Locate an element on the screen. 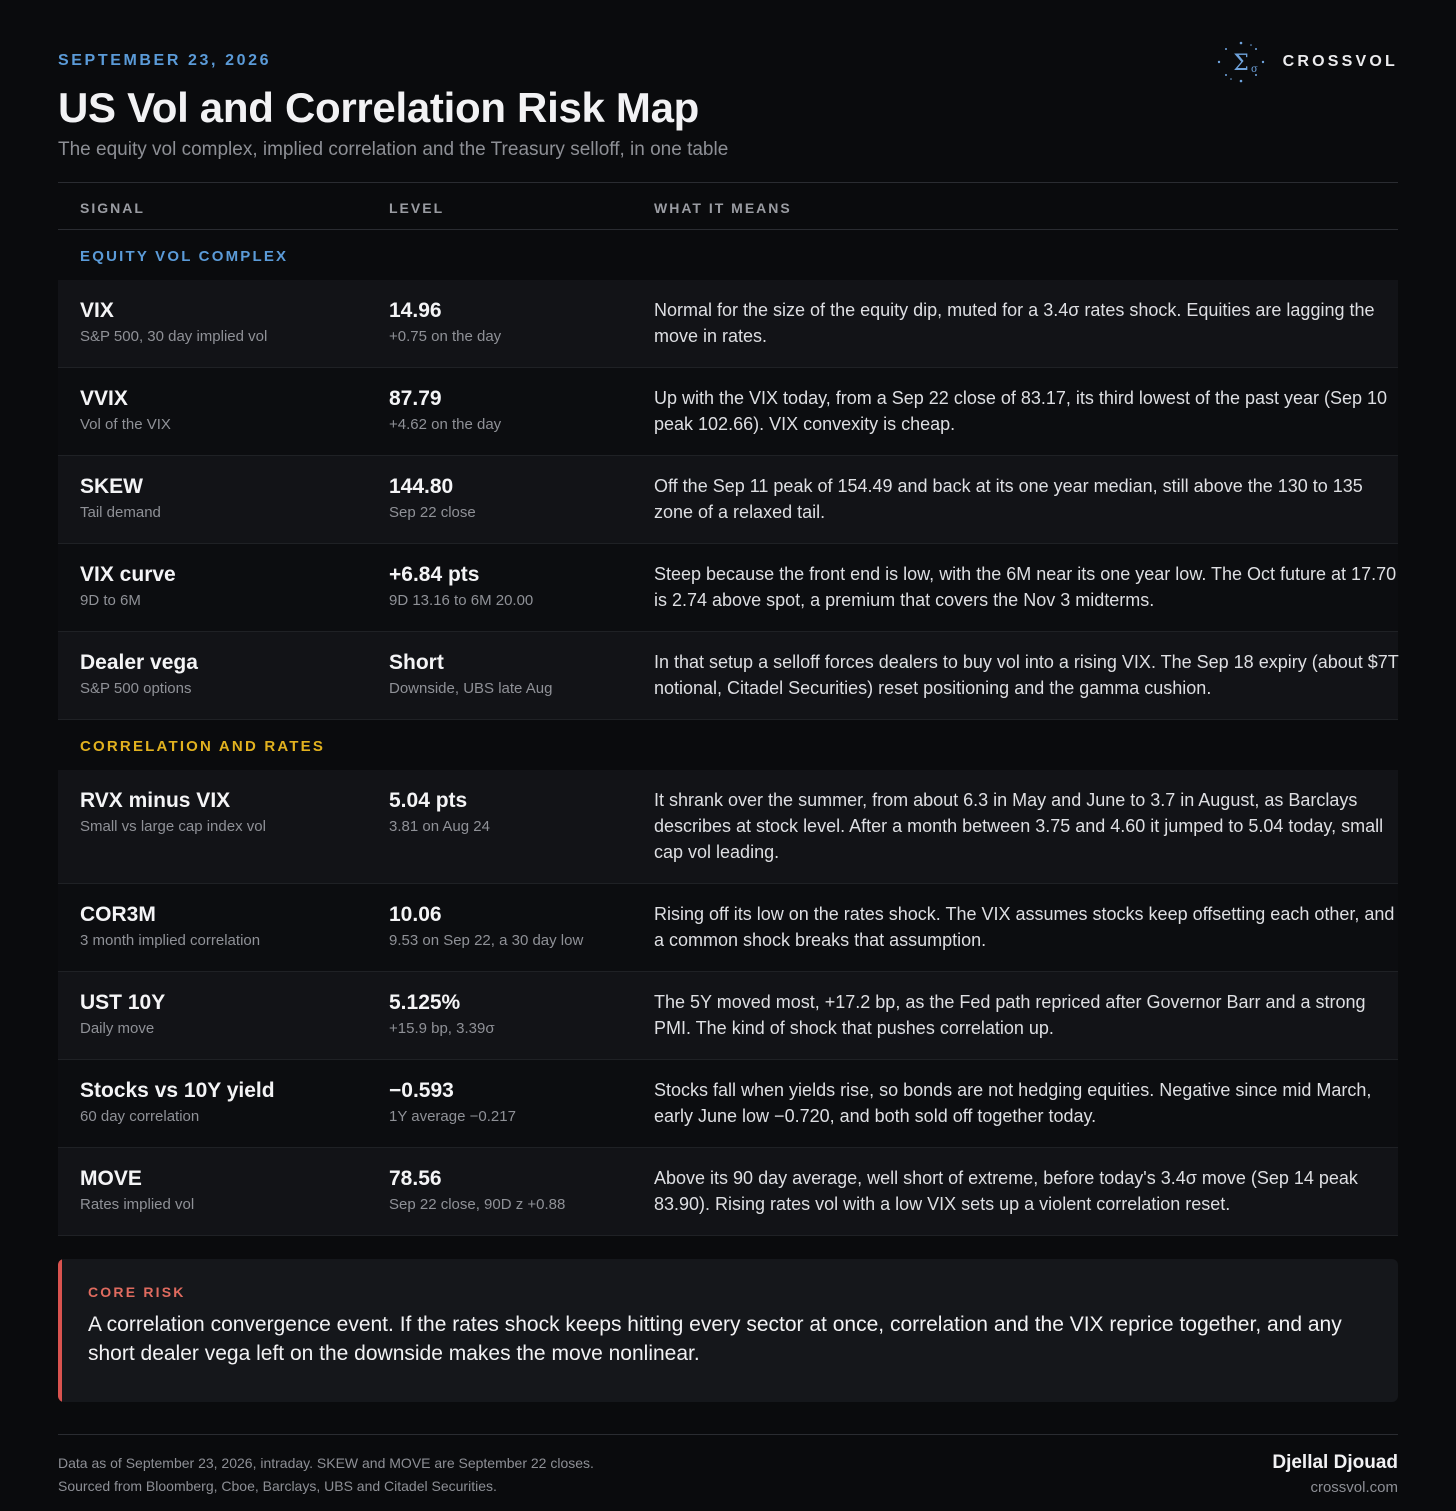  signal-name: Stocks vs 10Y yield is located at coordinates (177, 1090).